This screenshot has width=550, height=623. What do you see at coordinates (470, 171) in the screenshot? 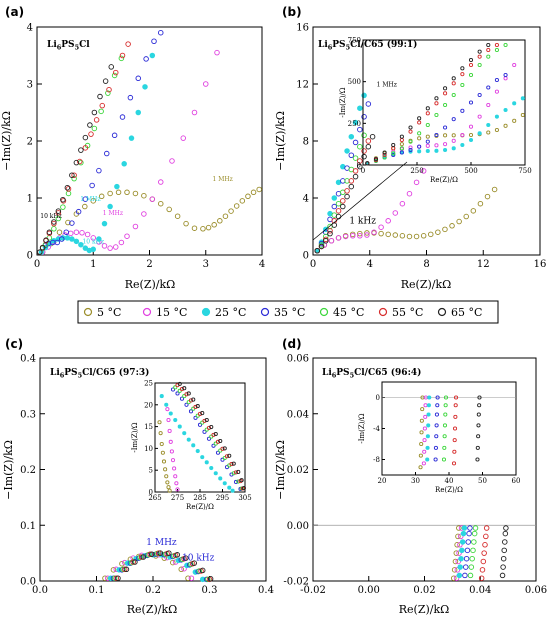
I see `inset-axis-xtick-label: 500` at bounding box center [470, 171].